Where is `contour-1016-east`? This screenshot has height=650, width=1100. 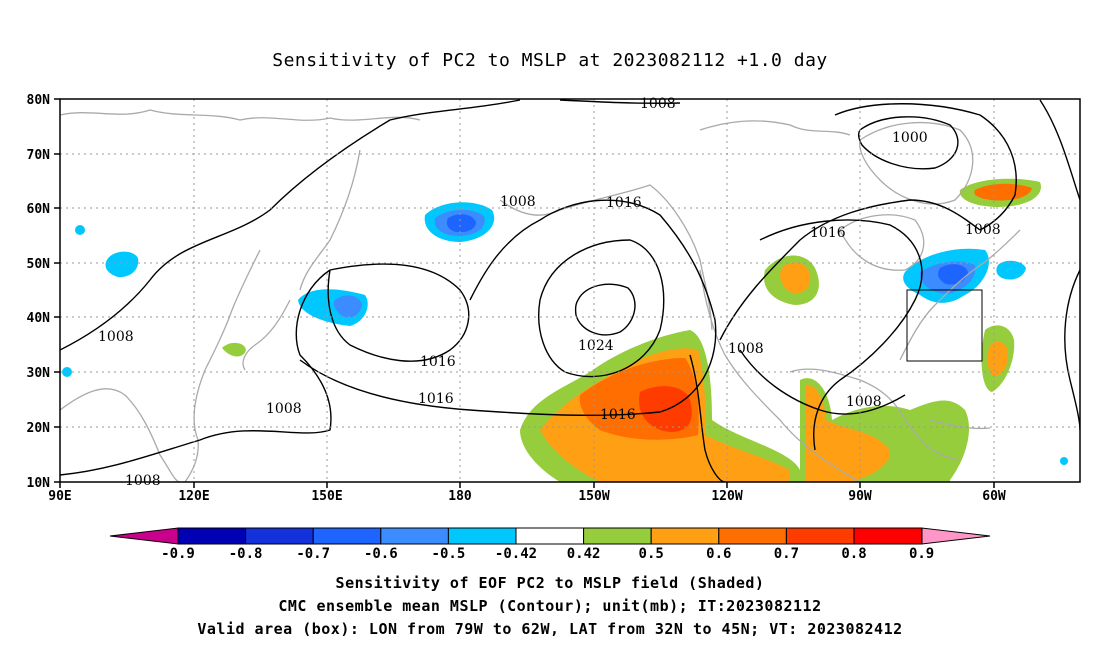
contour-1016-east is located at coordinates (841, 335).